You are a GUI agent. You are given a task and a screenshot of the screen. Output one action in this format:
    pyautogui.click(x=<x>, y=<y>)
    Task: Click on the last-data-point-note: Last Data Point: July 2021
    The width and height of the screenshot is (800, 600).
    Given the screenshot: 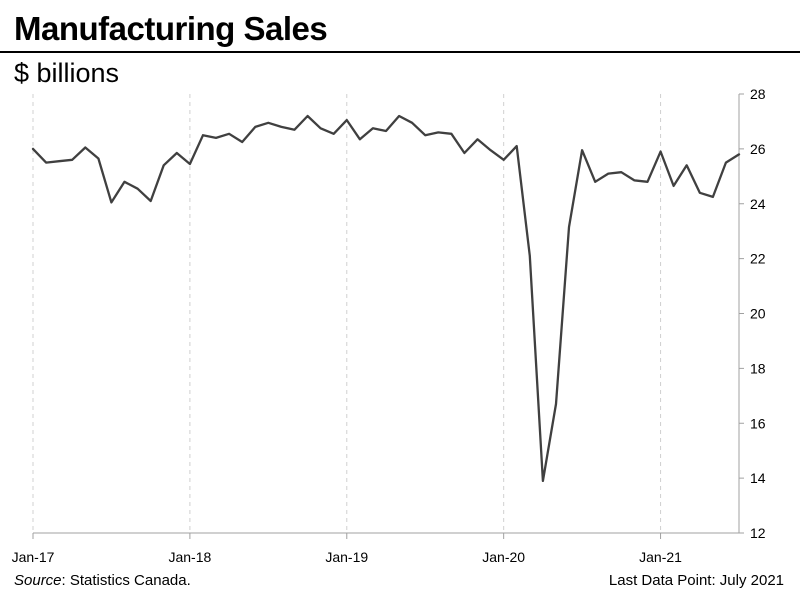 What is the action you would take?
    pyautogui.click(x=696, y=580)
    